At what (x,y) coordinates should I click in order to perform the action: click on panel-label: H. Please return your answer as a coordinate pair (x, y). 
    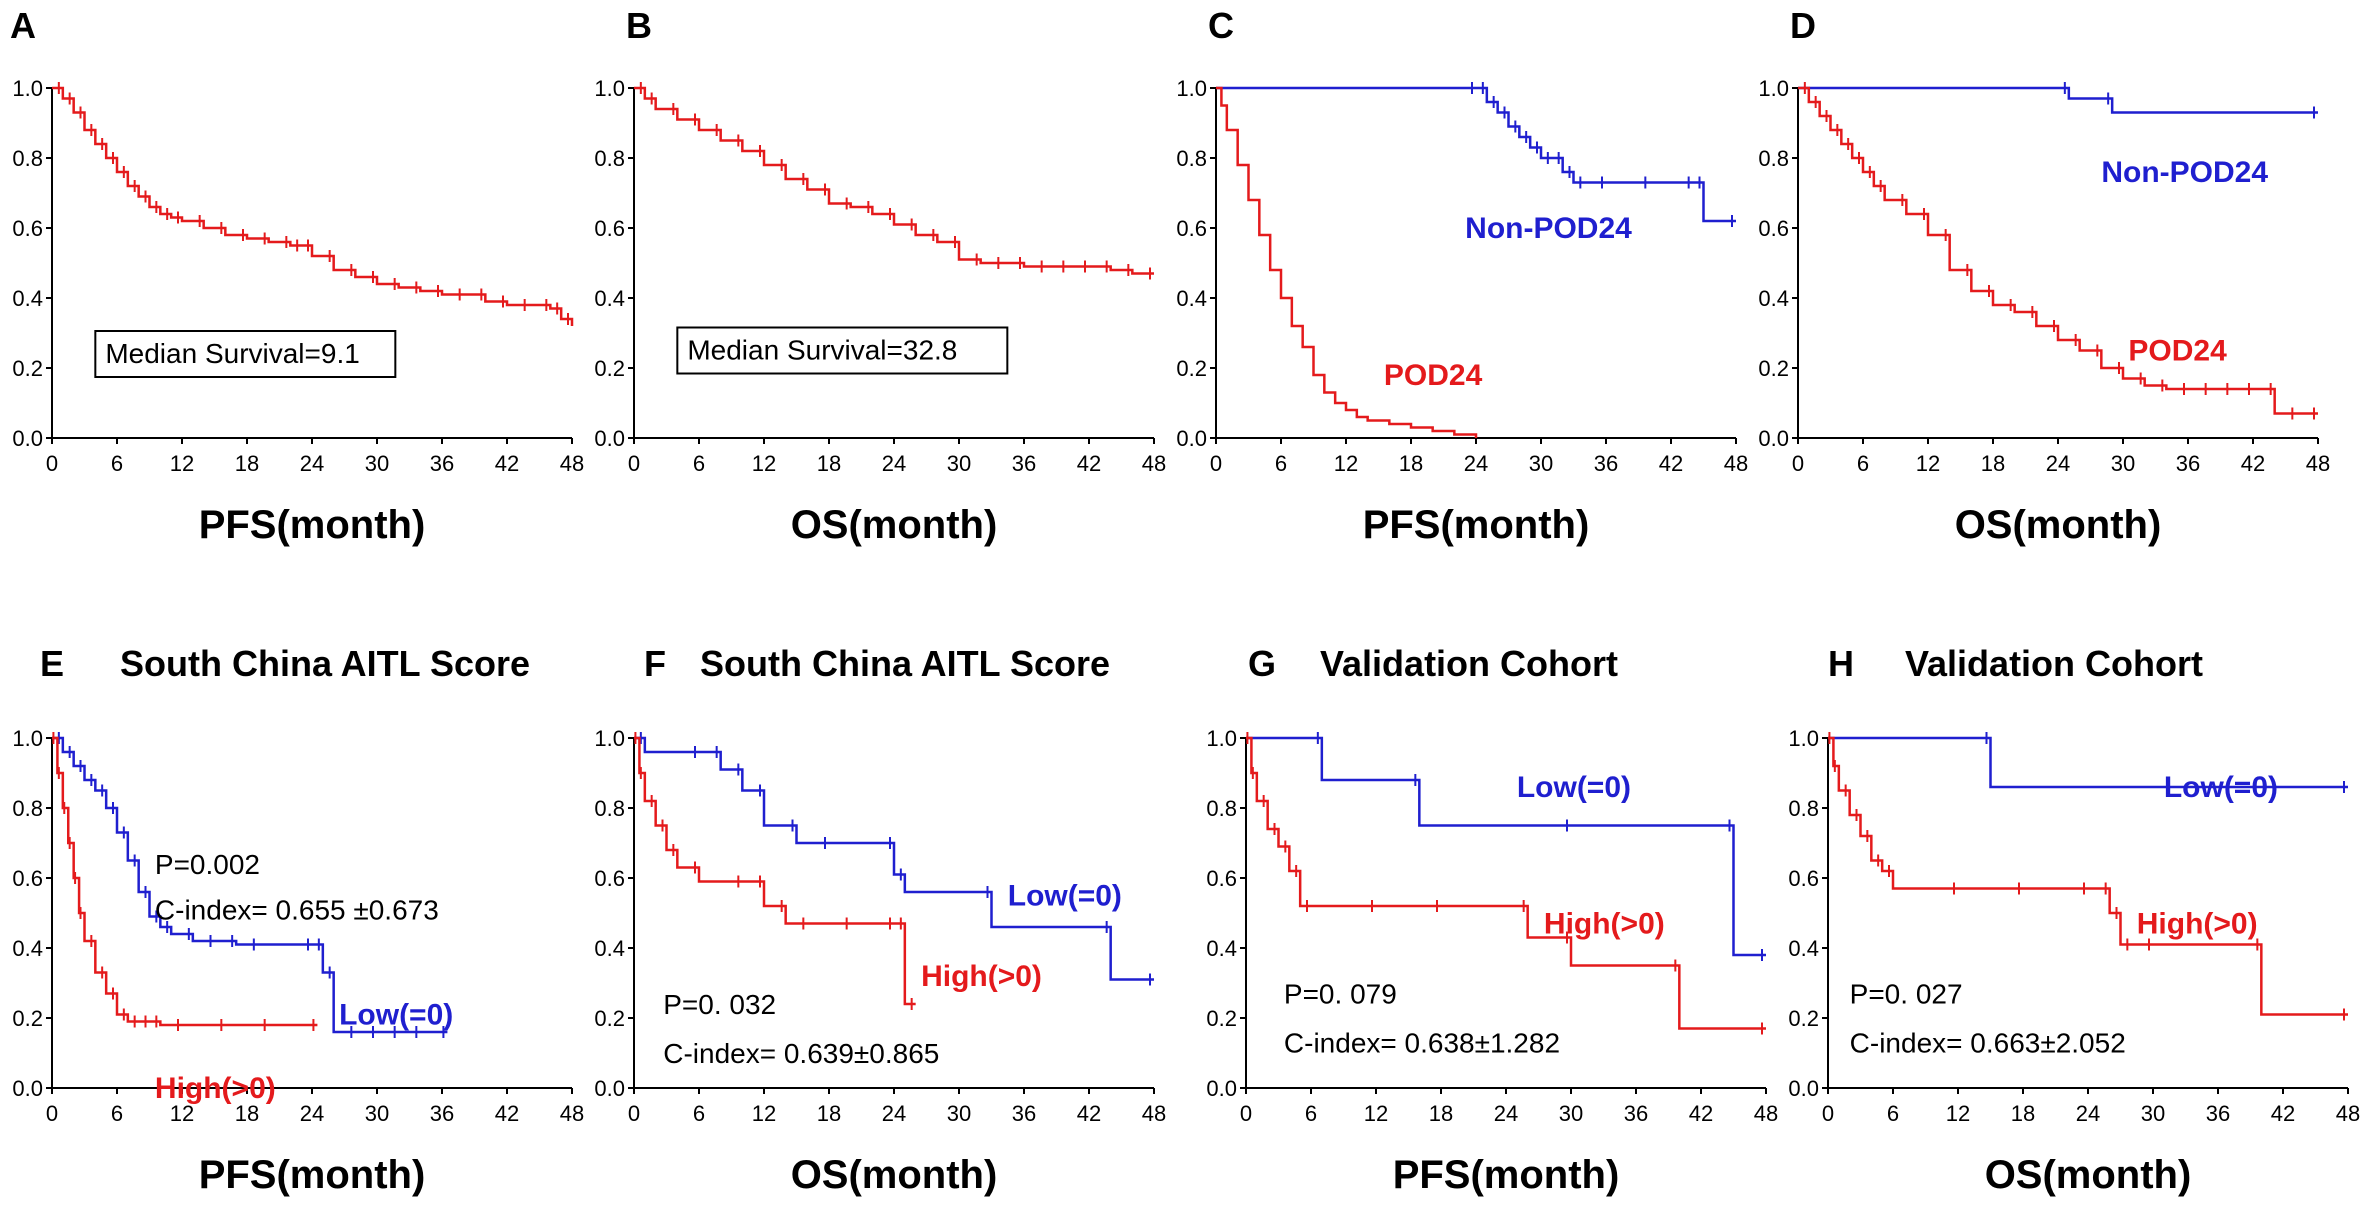
    Looking at the image, I should click on (1841, 663).